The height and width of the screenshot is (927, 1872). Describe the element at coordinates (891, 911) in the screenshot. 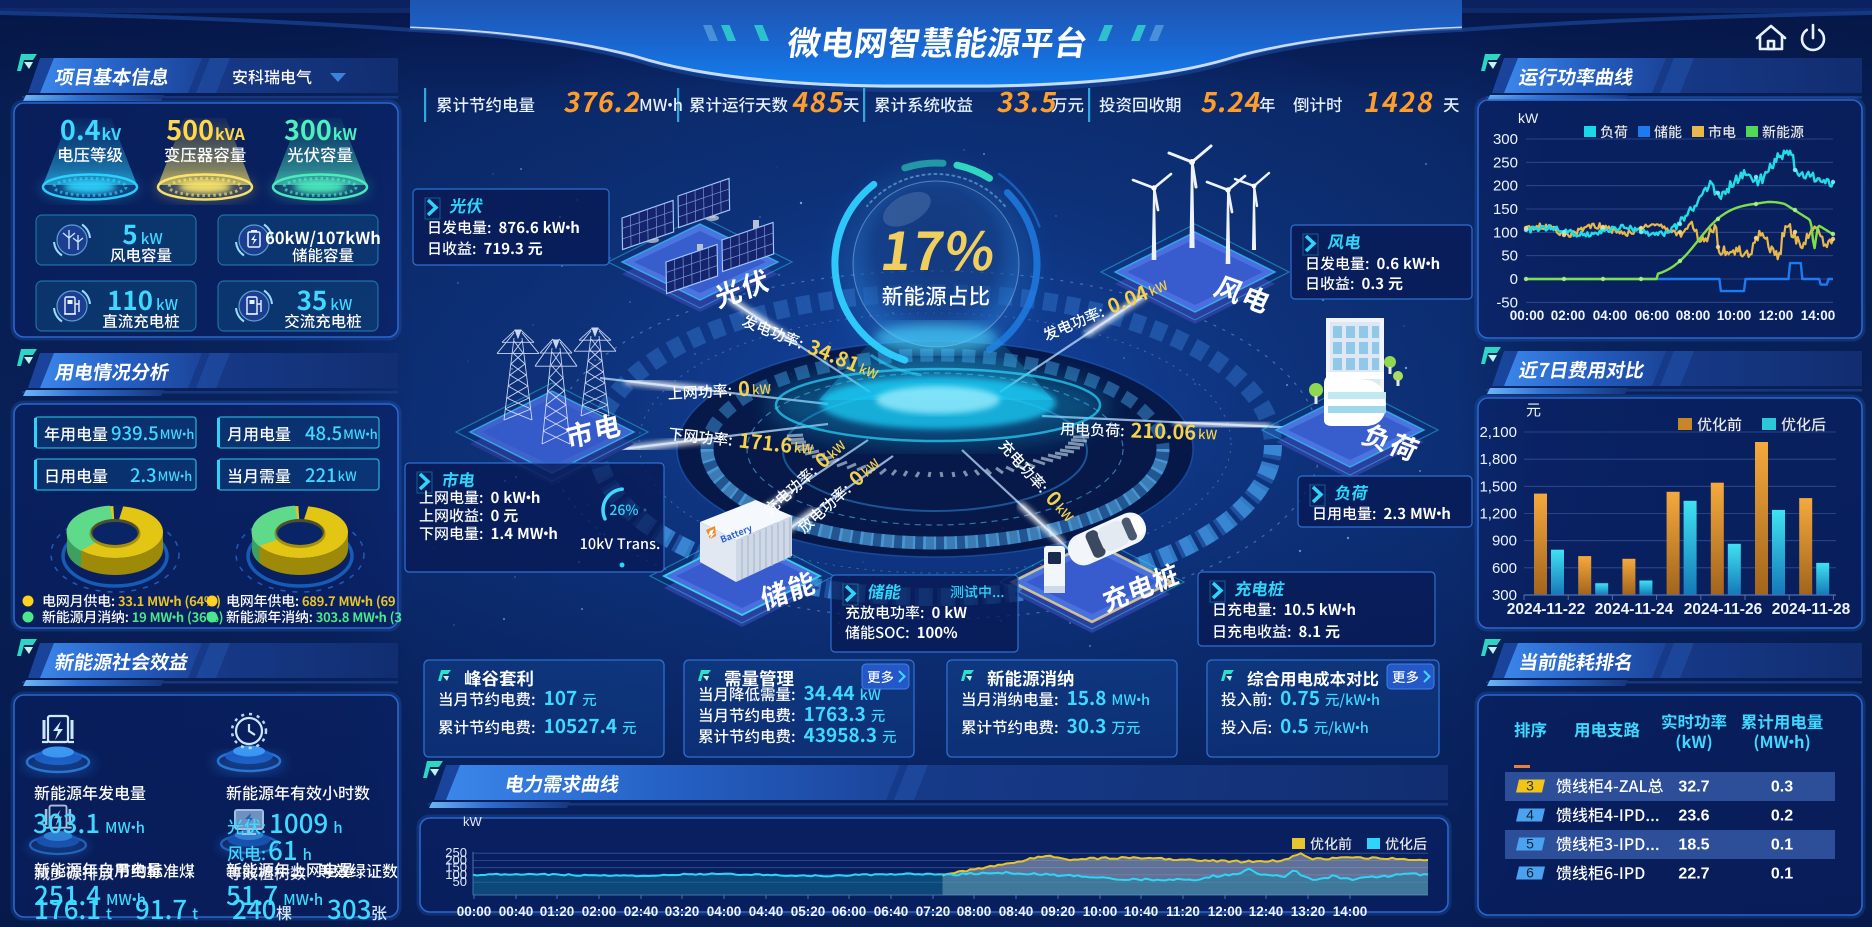

I see `svg-text: 06:40` at that location.